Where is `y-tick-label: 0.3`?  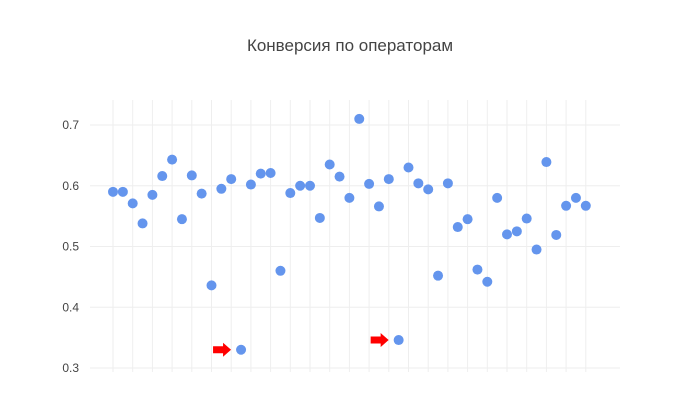 y-tick-label: 0.3 is located at coordinates (70, 368).